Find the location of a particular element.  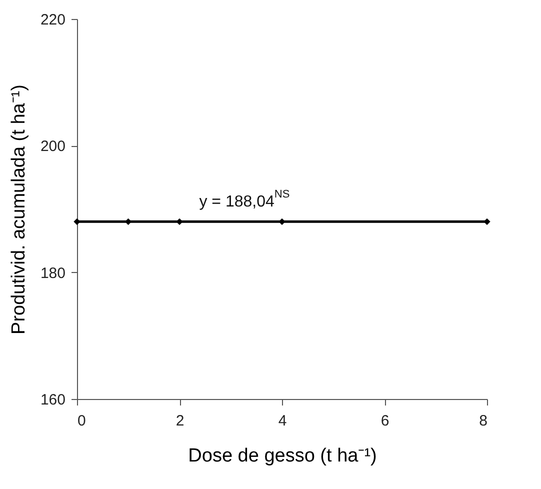

y-tick-label: 160 is located at coordinates (53, 400).